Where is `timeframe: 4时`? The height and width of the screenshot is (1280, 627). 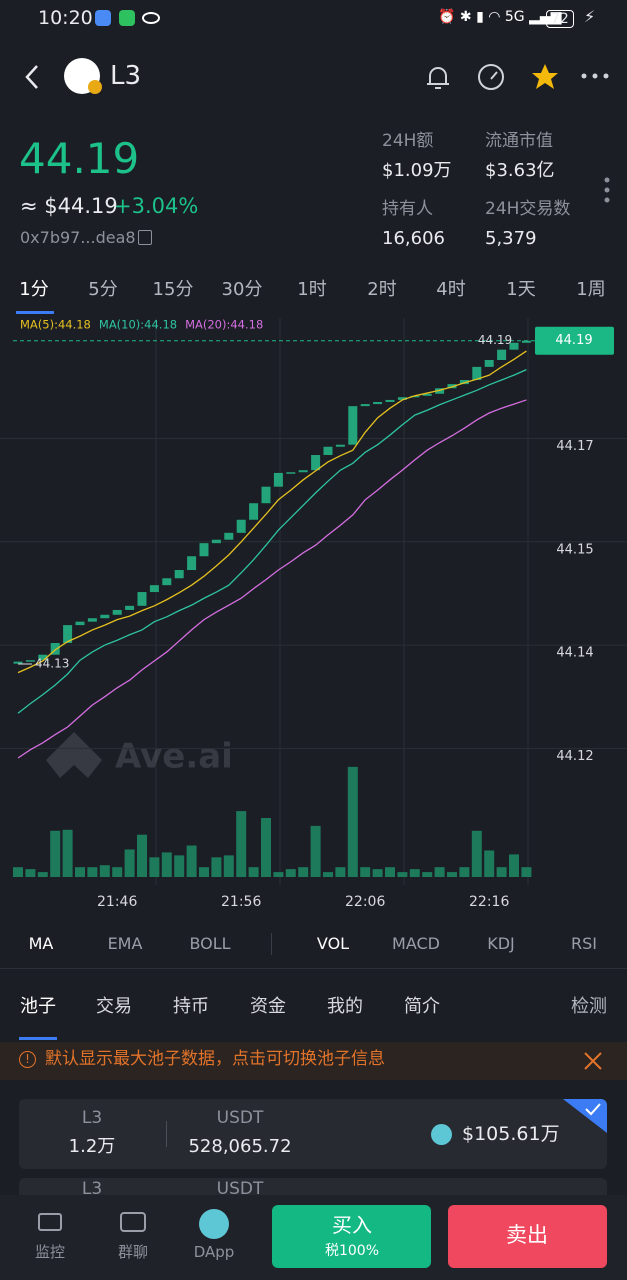
timeframe: 4时 is located at coordinates (451, 289).